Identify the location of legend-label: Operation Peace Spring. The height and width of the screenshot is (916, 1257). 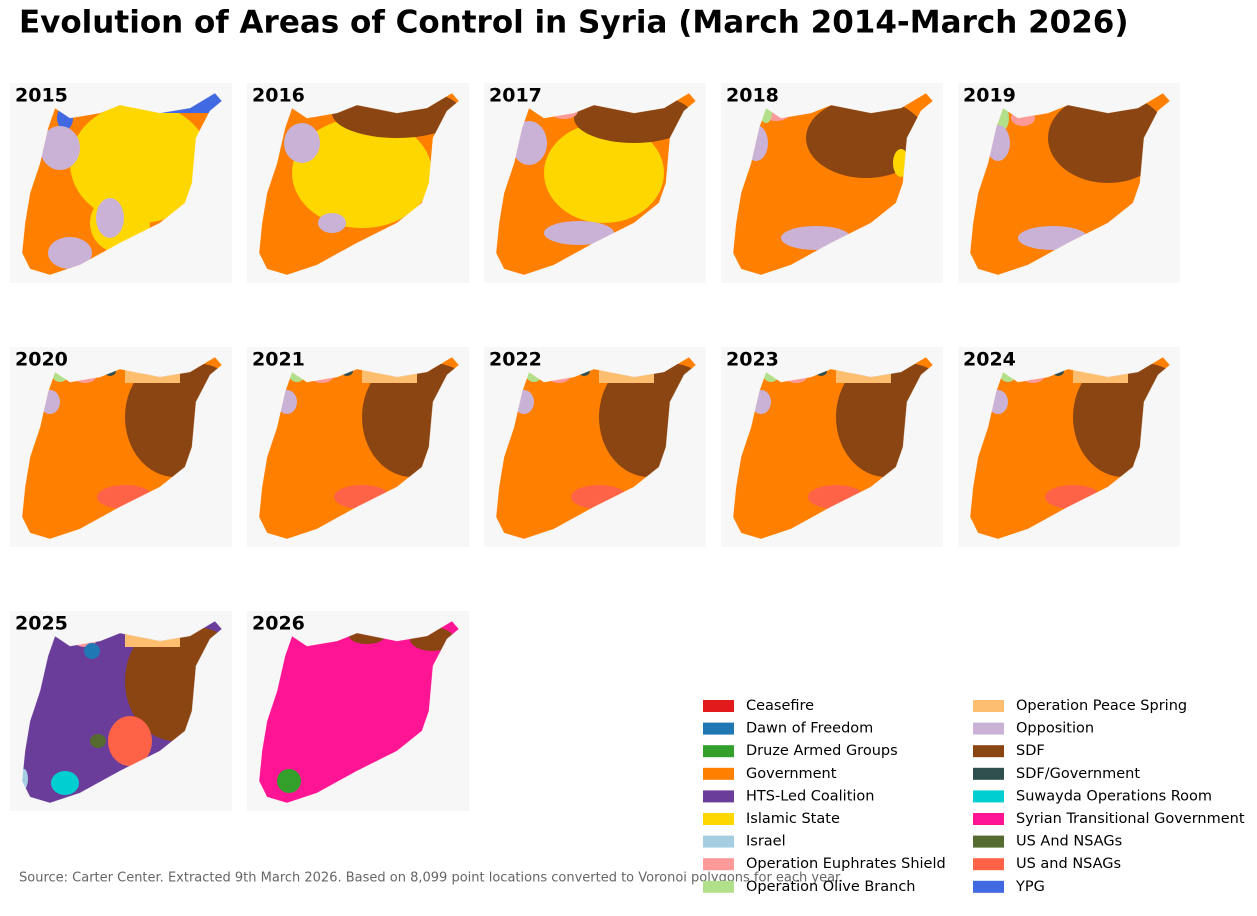
(1101, 706).